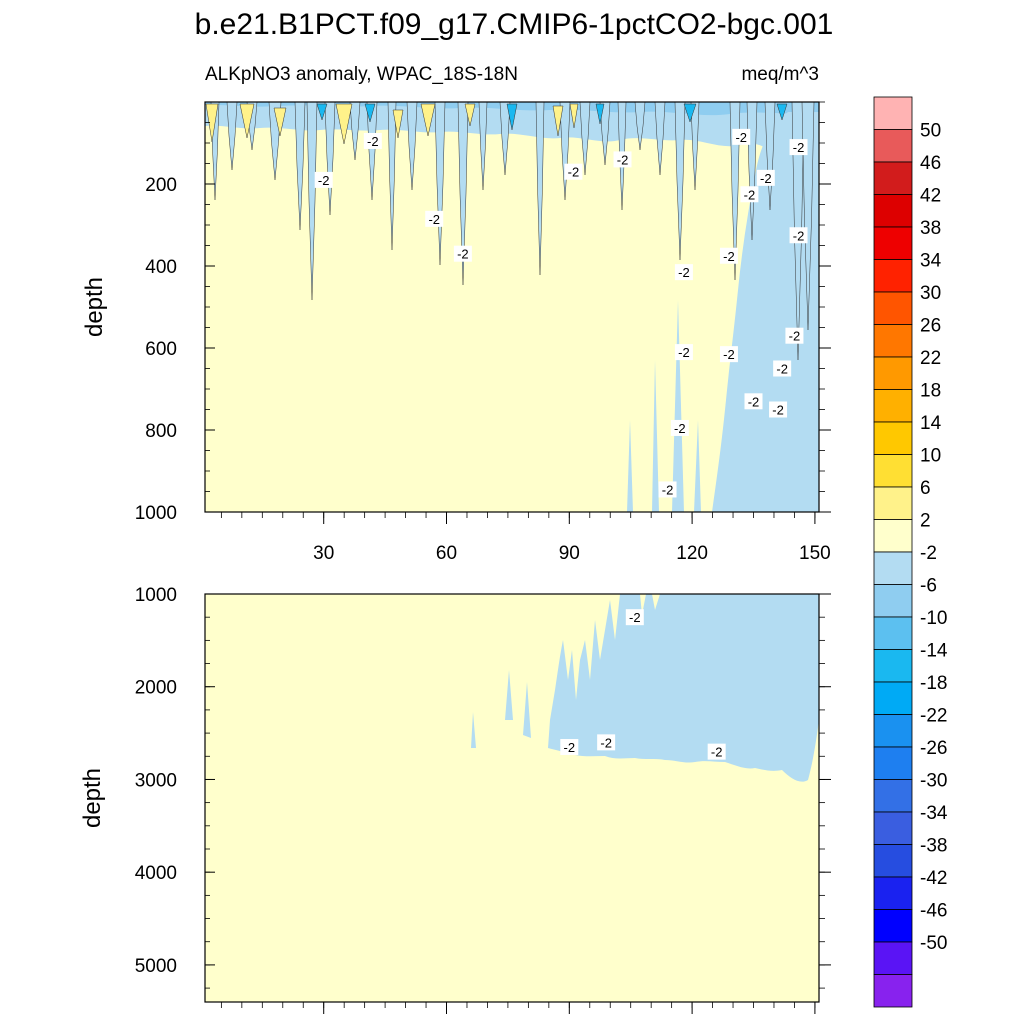 The image size is (1024, 1024). I want to click on colorbar-label: -14, so click(934, 651).